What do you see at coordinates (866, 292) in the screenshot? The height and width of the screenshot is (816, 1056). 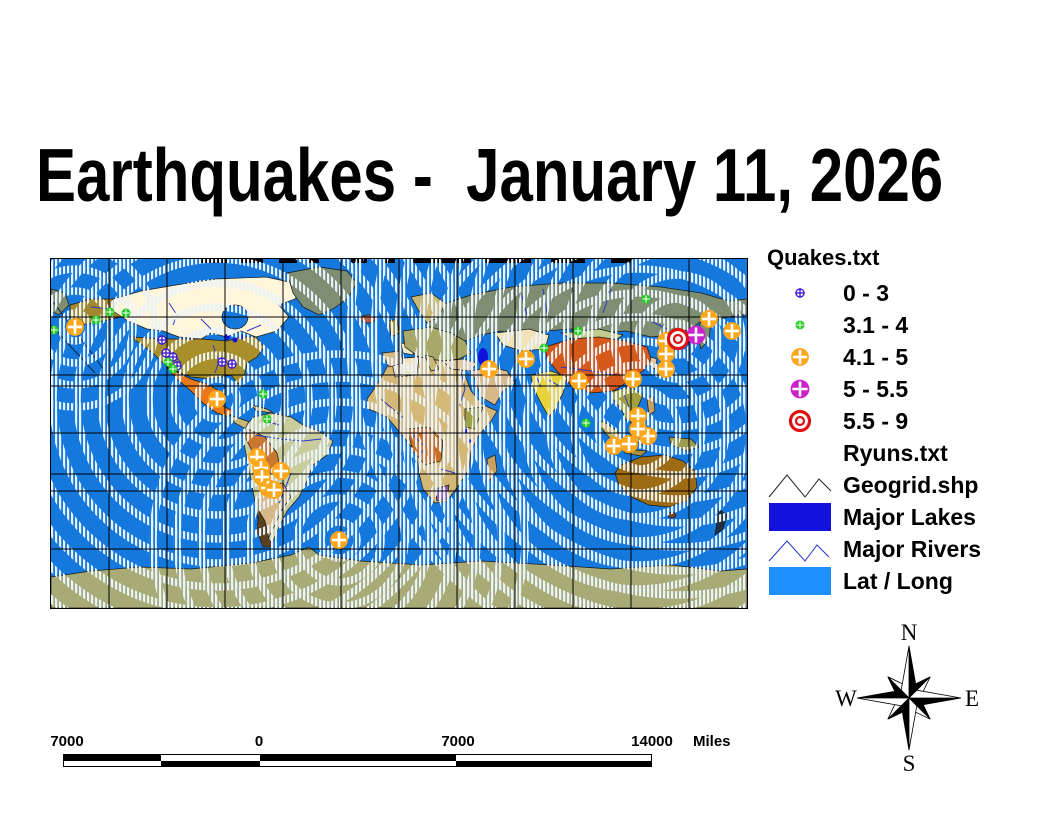 I see `legend-label: 0 - 3` at bounding box center [866, 292].